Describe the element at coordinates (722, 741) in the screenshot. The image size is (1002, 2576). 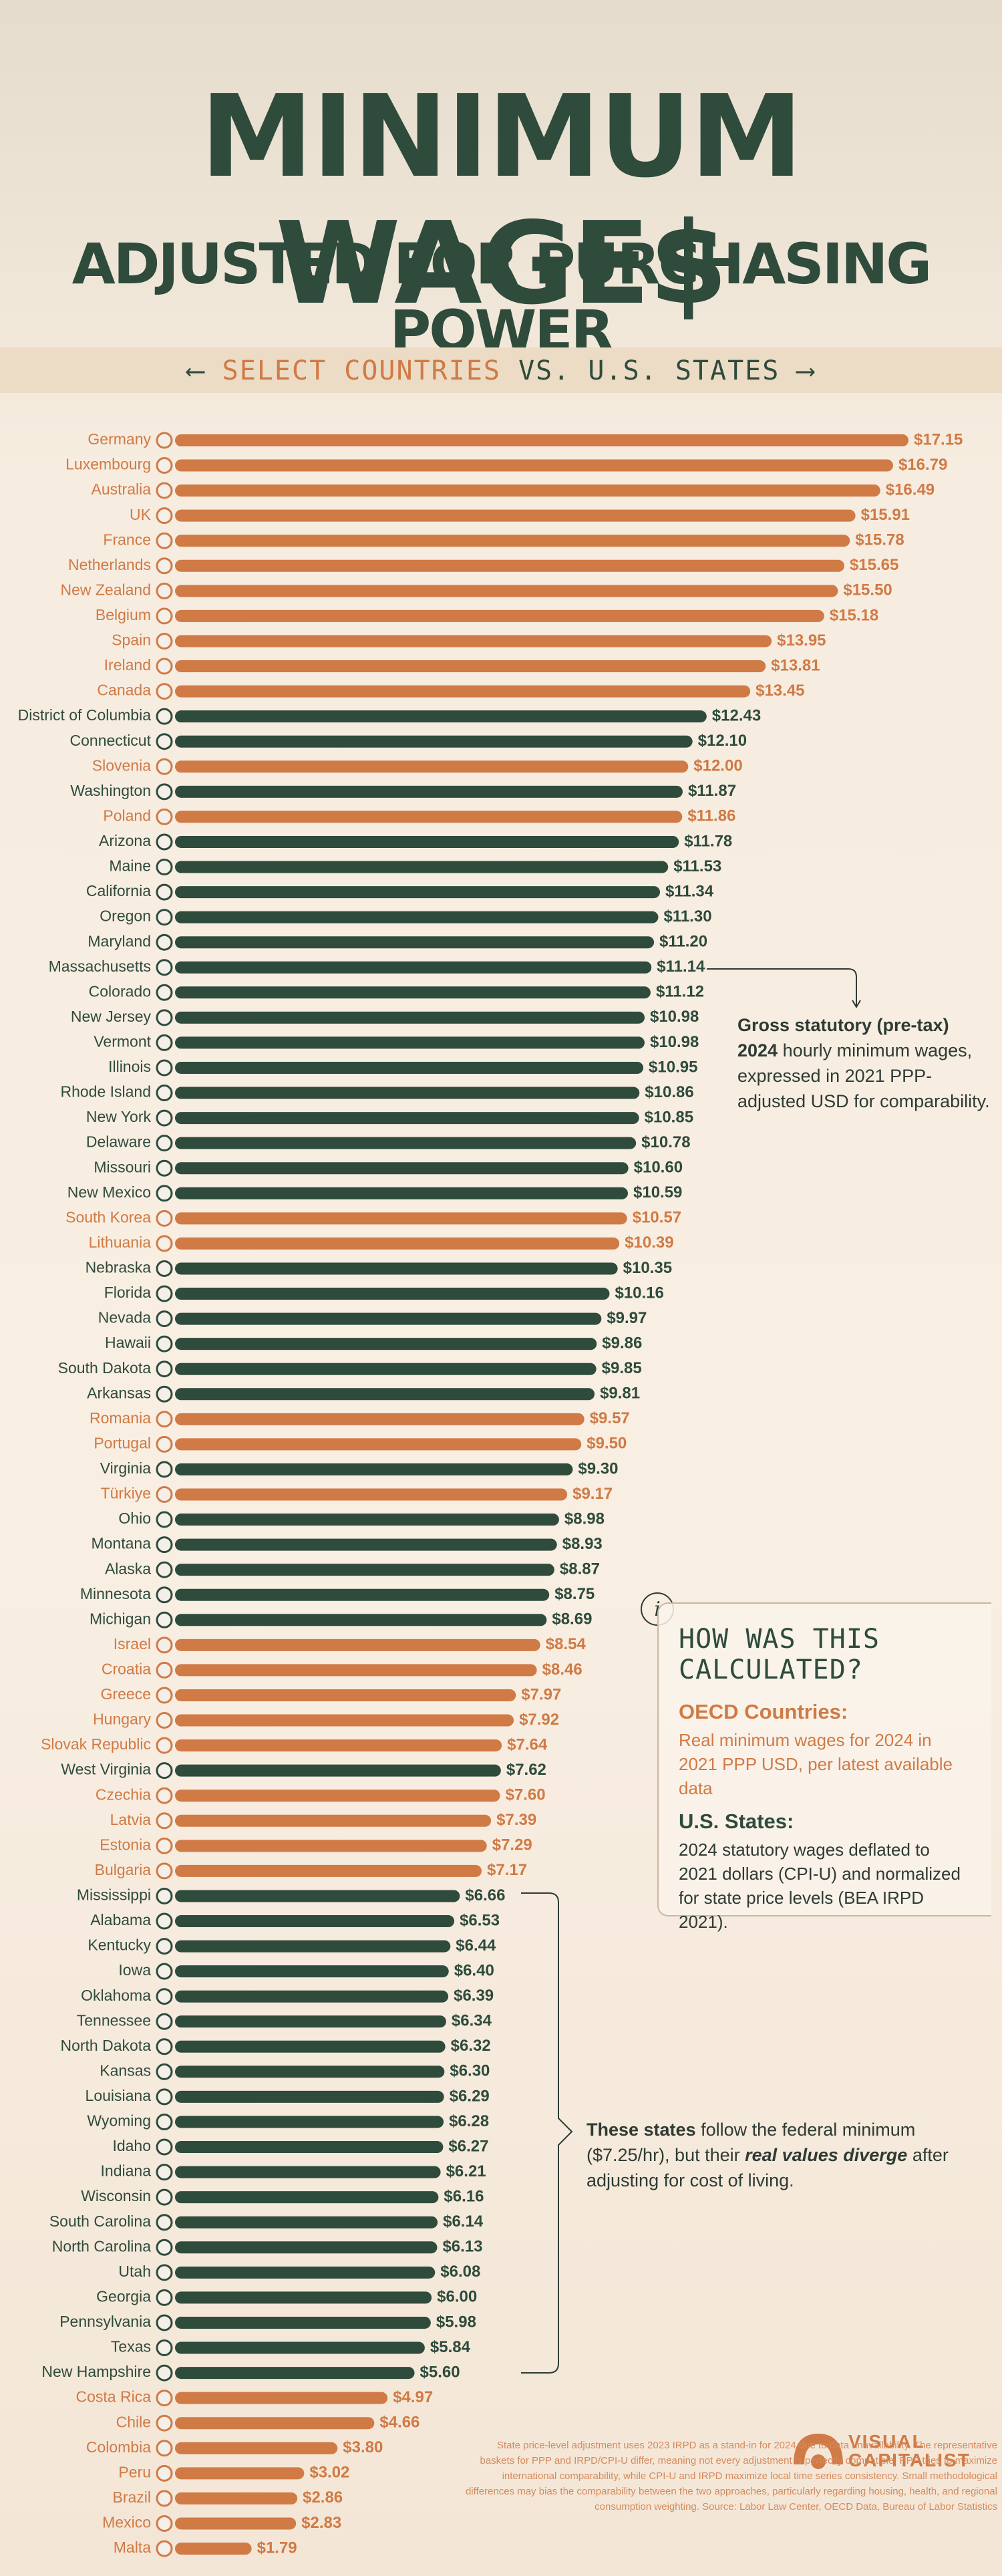
I see `value-label: $12.10` at that location.